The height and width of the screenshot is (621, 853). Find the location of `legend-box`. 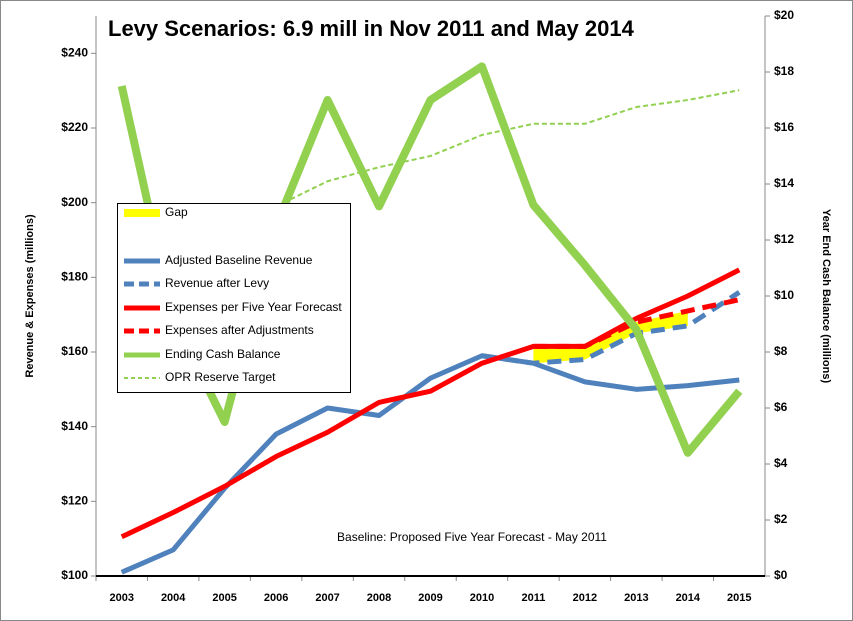

legend-box is located at coordinates (234, 298).